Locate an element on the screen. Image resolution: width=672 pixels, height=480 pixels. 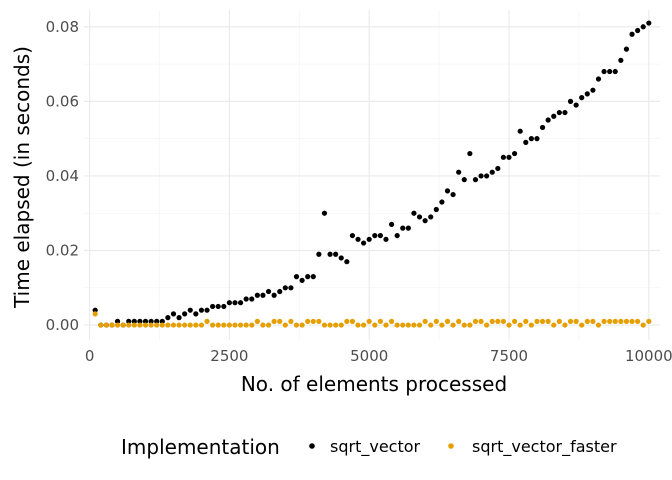
y-tick-label: 0.04 is located at coordinates (62, 176).